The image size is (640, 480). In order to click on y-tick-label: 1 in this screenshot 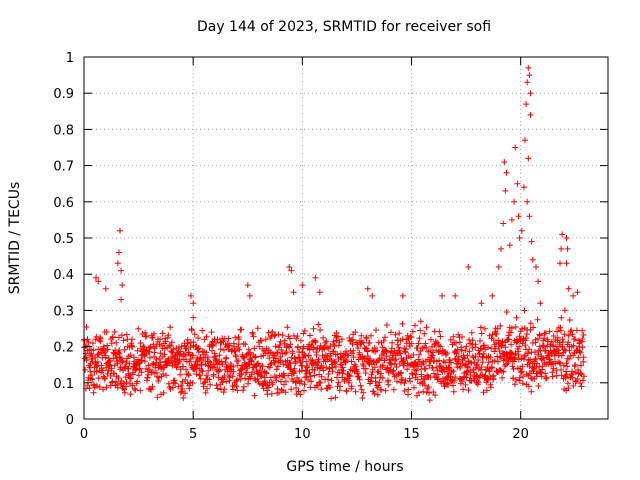, I will do `click(70, 58)`.